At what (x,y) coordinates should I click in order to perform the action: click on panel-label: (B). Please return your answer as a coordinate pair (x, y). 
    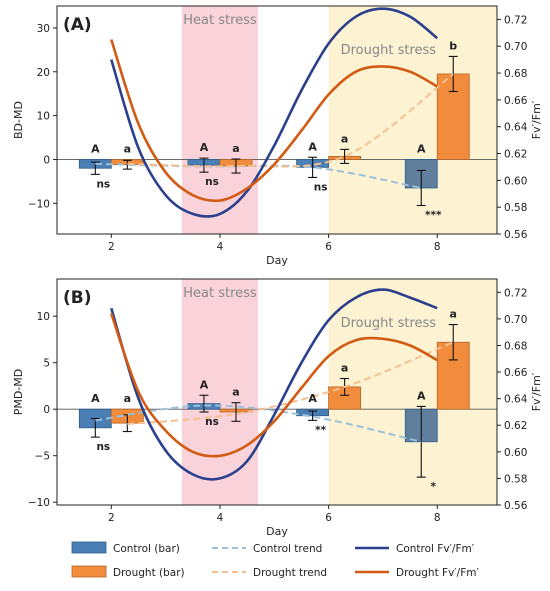
    Looking at the image, I should click on (77, 298).